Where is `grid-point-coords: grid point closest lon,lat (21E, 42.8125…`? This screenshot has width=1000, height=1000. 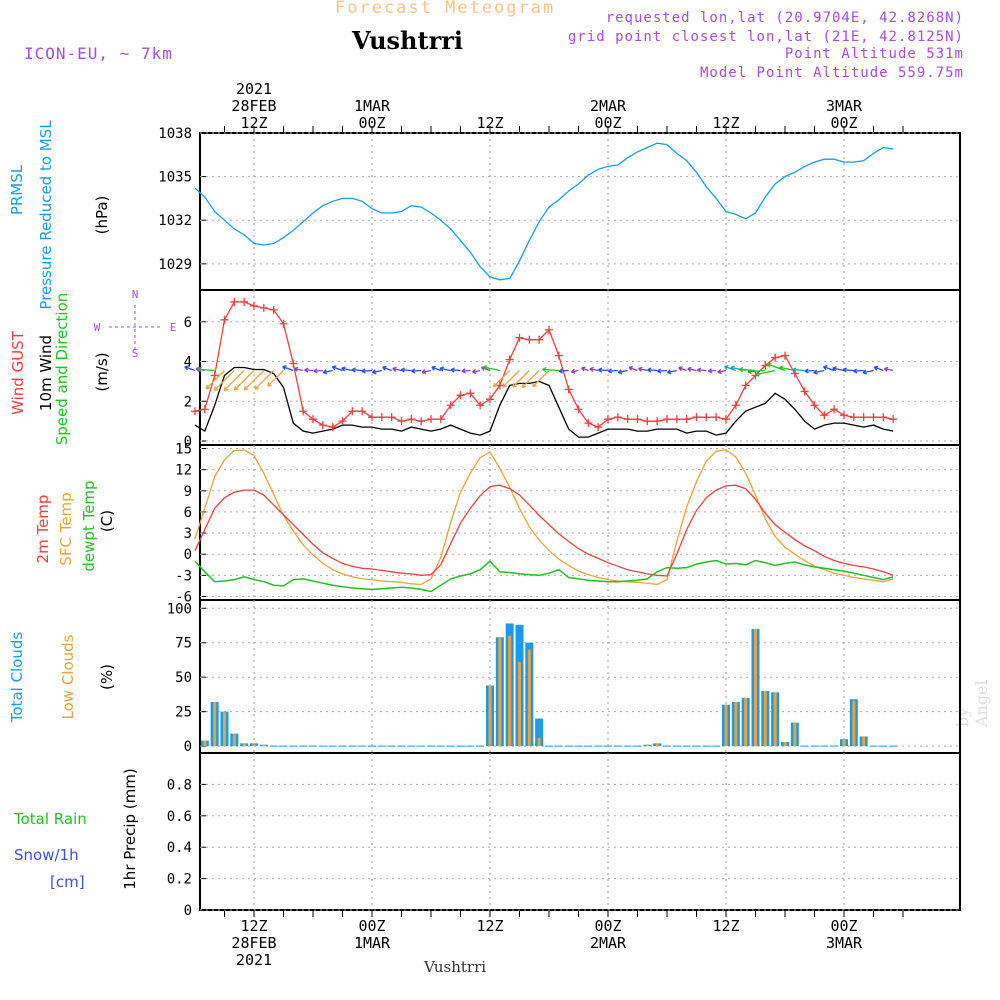
grid-point-coords: grid point closest lon,lat (21E, 42.8125… is located at coordinates (765, 37).